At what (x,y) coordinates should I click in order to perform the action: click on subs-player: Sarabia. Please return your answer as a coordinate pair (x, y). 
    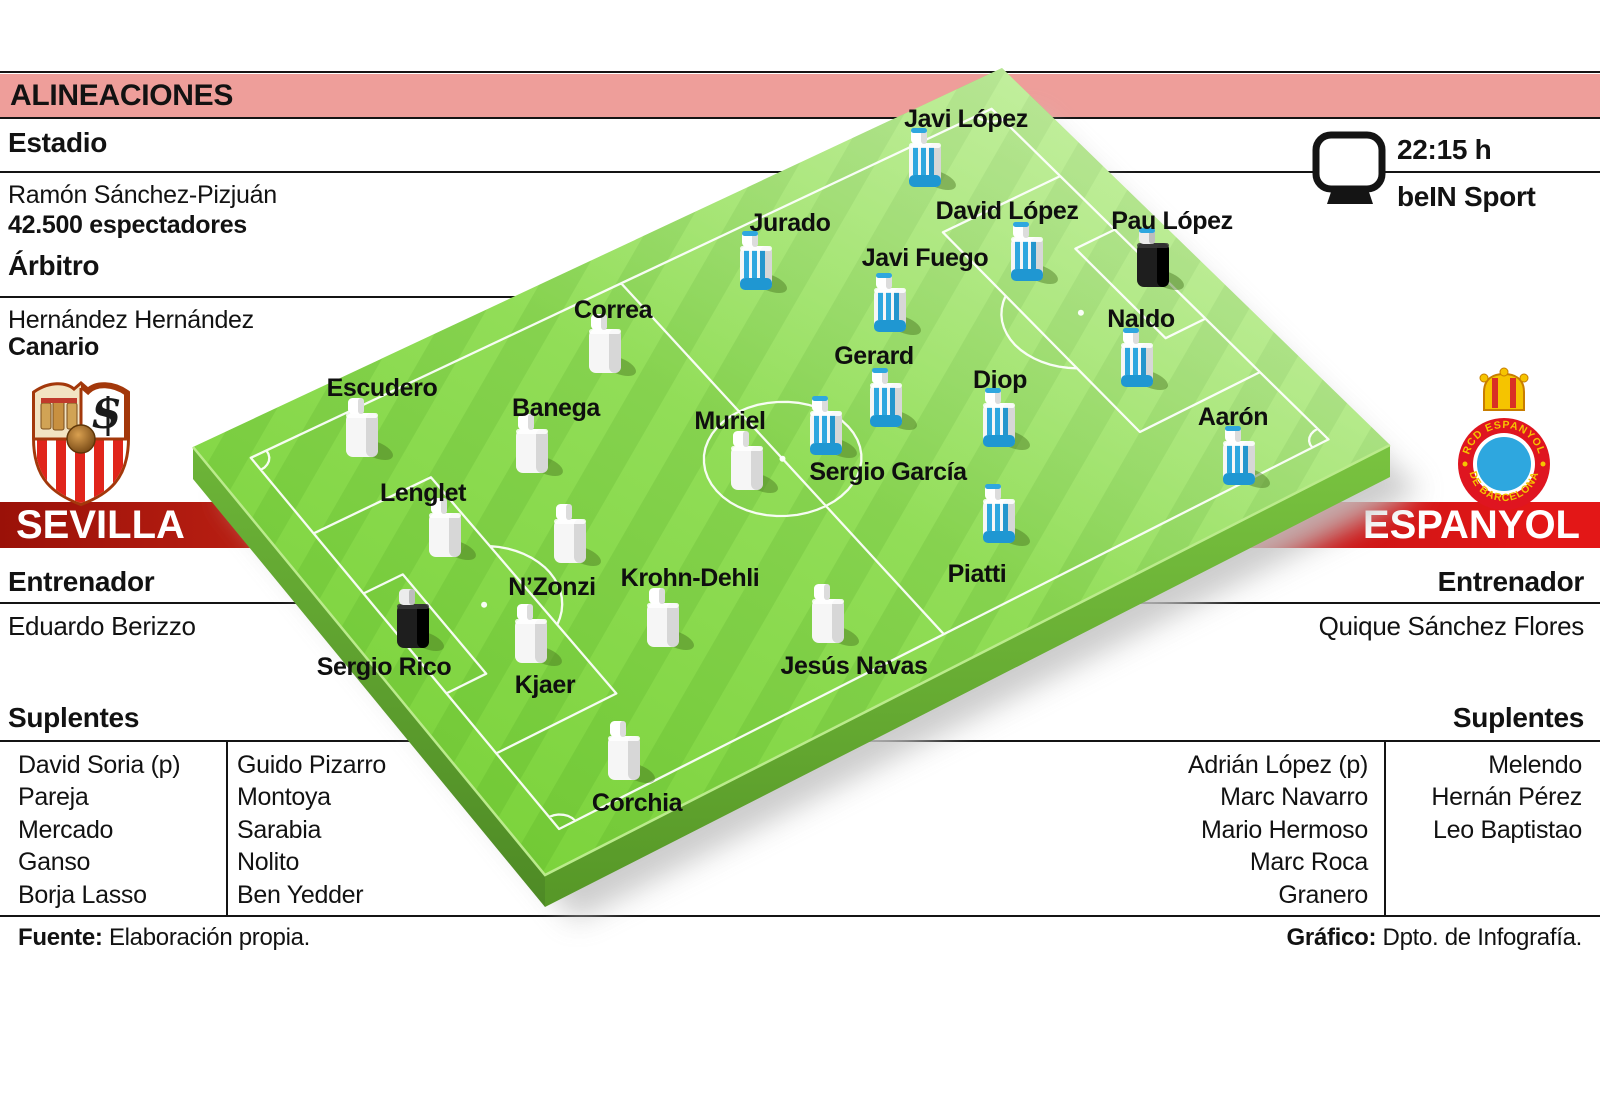
    Looking at the image, I should click on (279, 829).